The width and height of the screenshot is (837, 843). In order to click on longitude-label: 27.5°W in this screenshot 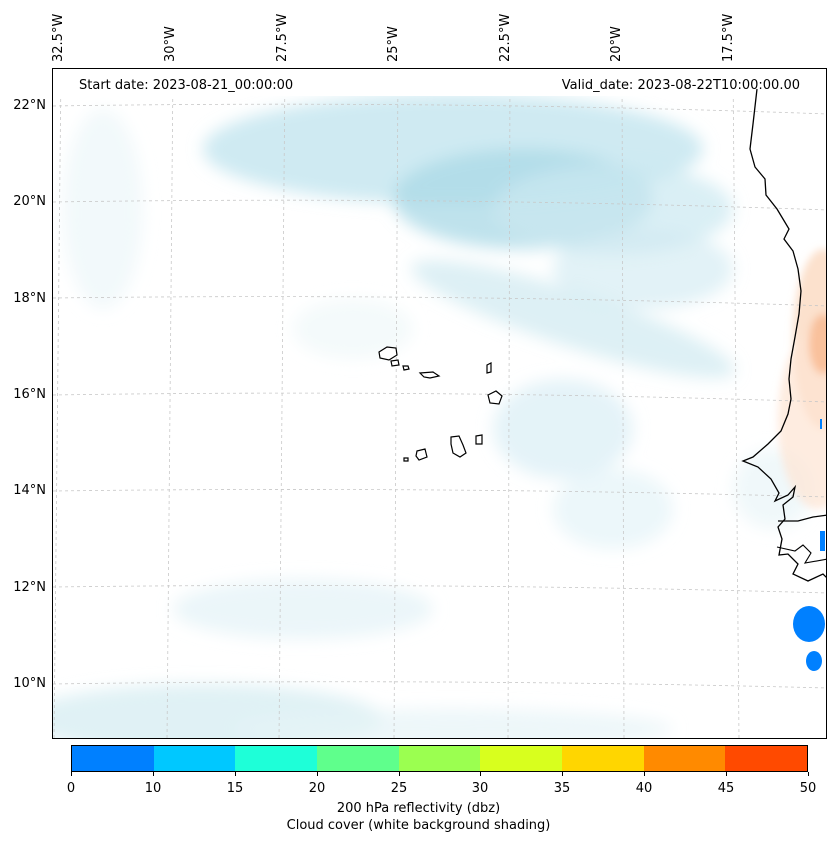, I will do `click(282, 37)`.